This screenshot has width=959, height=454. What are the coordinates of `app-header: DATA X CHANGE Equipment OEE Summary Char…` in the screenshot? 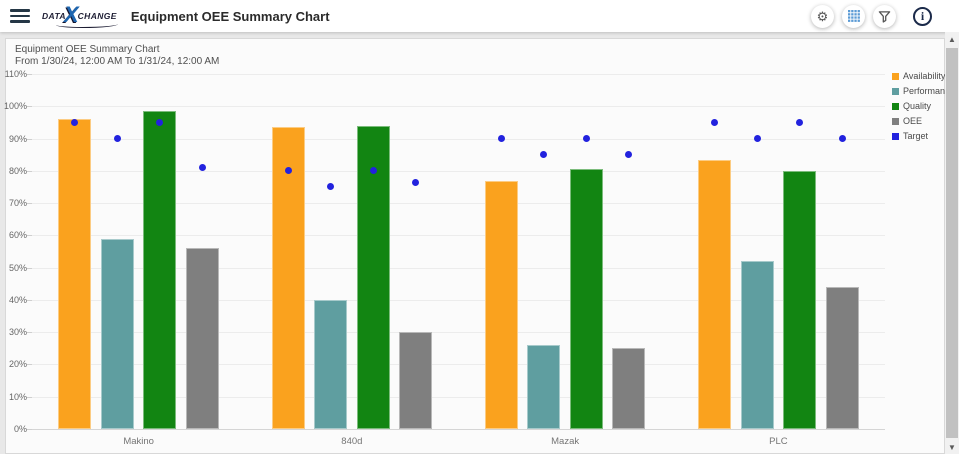 It's located at (479, 16).